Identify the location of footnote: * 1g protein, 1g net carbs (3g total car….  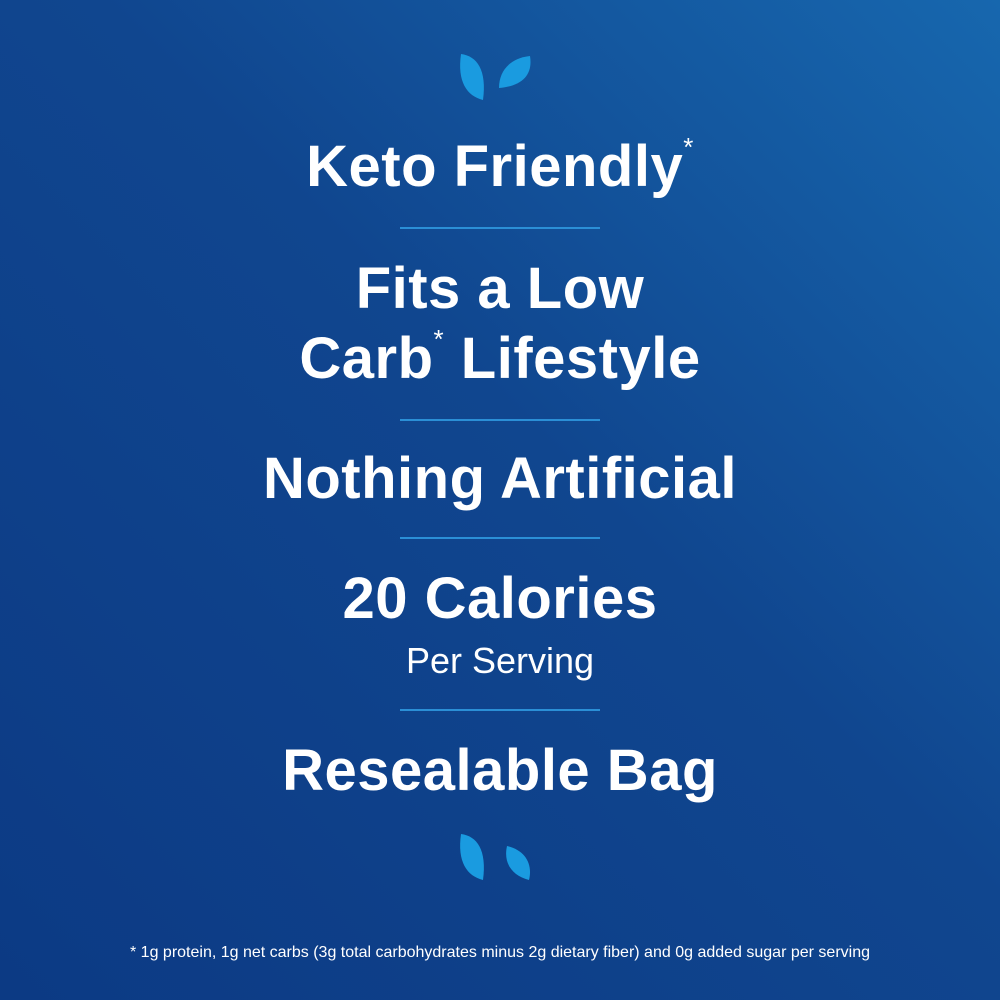
(500, 952).